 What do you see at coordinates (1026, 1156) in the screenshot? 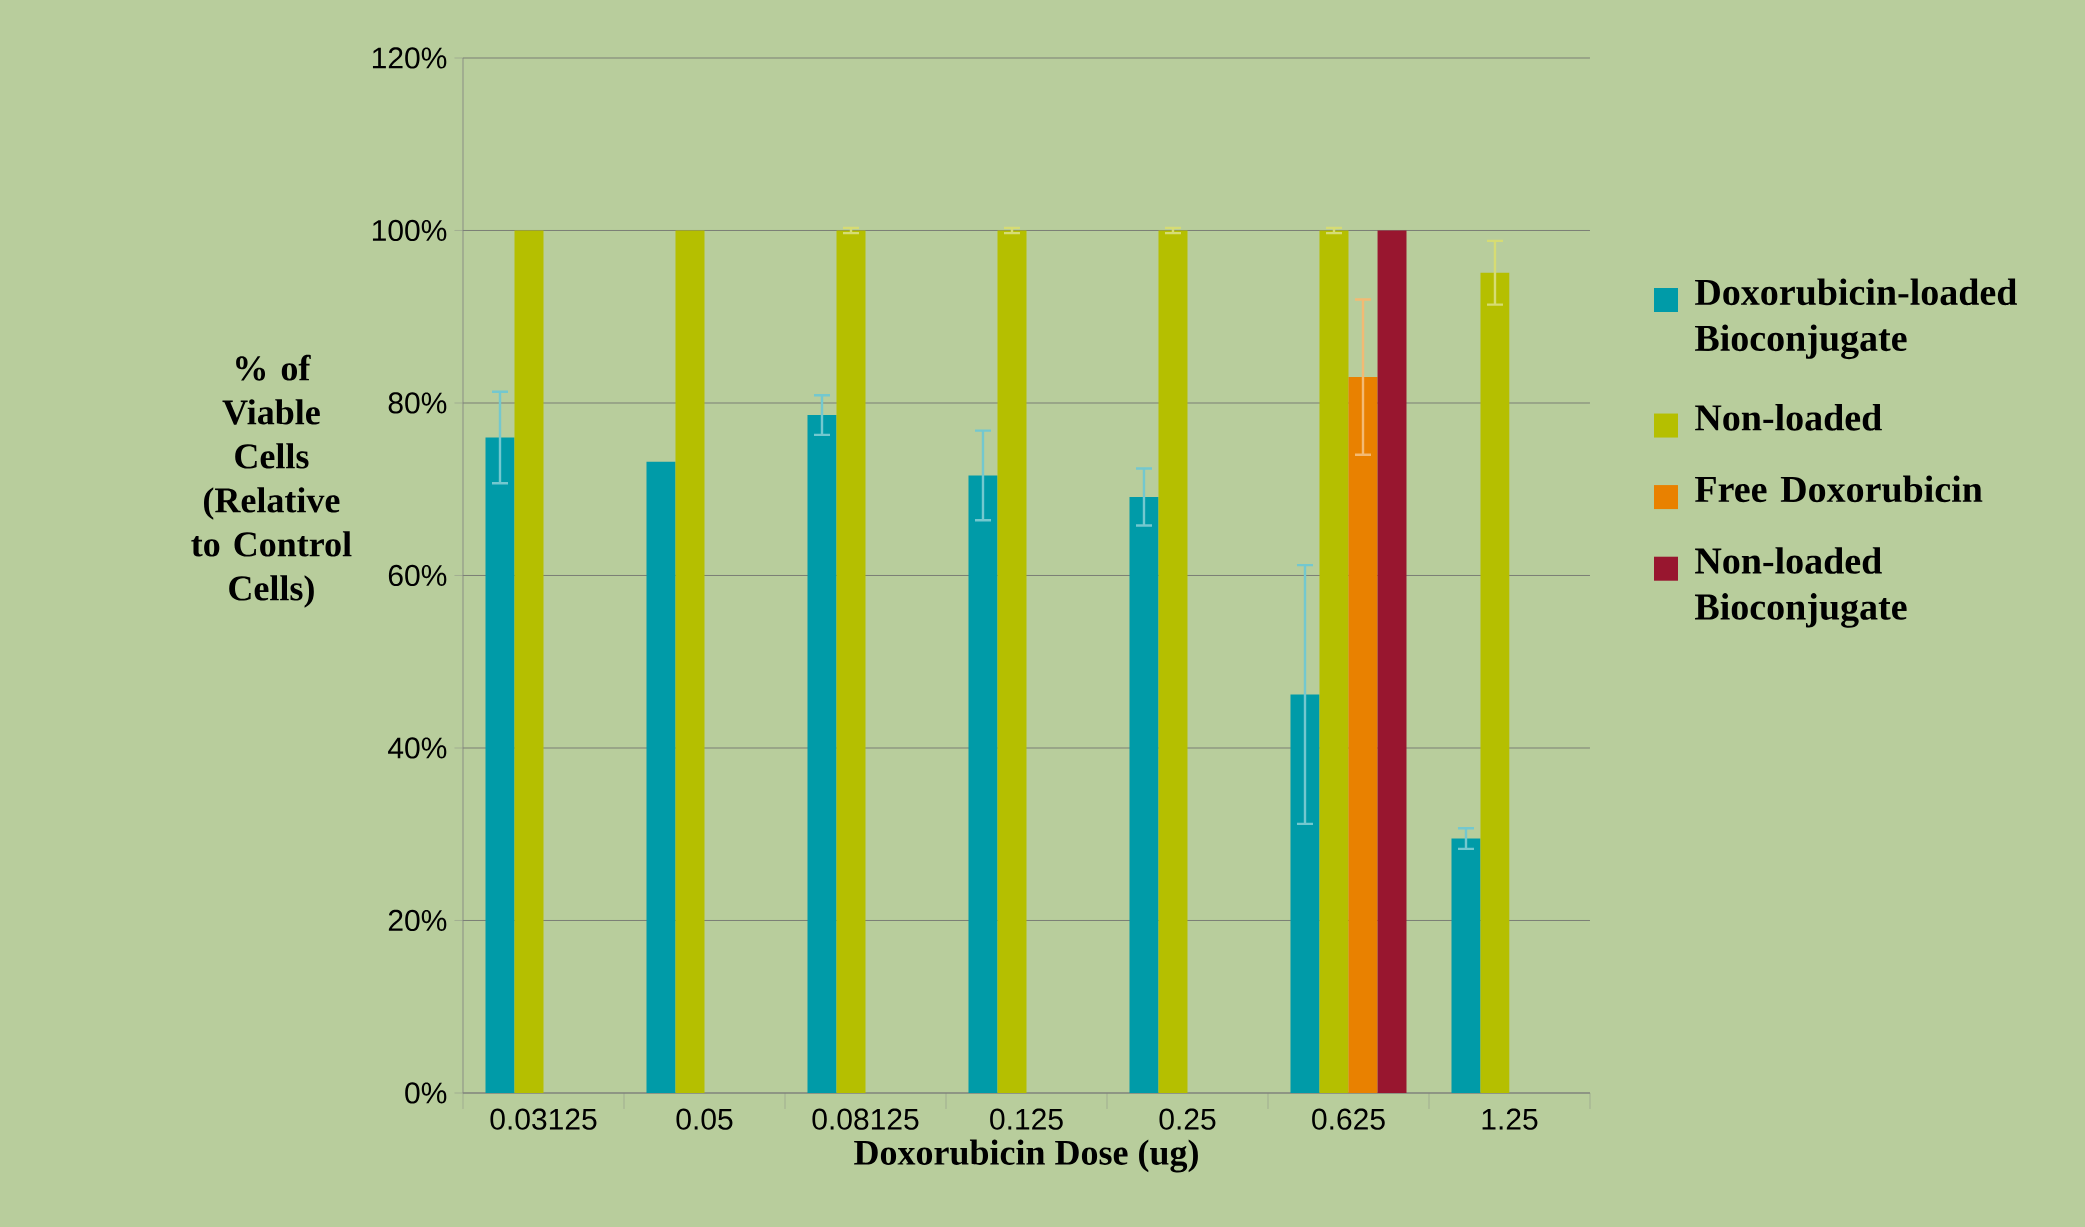
I see `x-axis-title: Doxorubicin Dose (ug)` at bounding box center [1026, 1156].